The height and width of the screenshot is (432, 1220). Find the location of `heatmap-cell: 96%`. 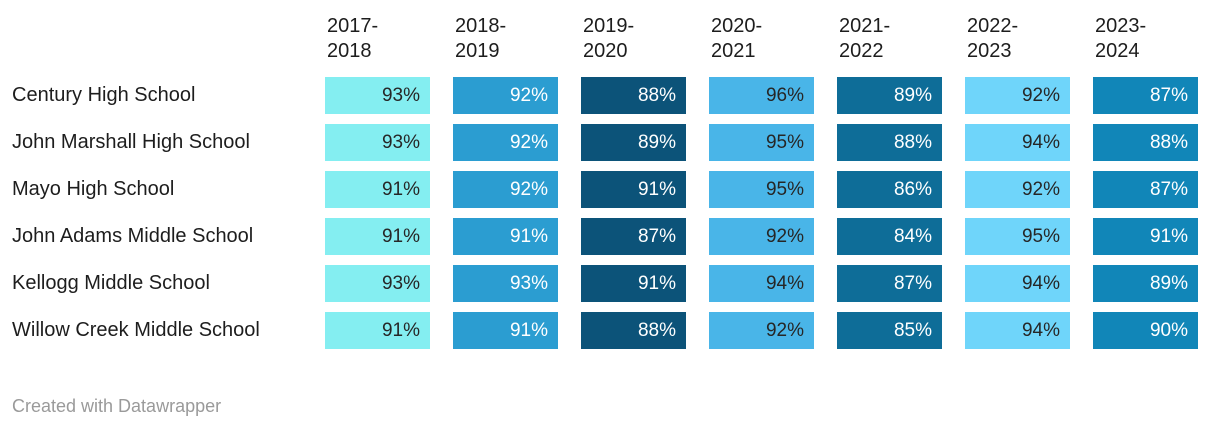

heatmap-cell: 96% is located at coordinates (761, 95).